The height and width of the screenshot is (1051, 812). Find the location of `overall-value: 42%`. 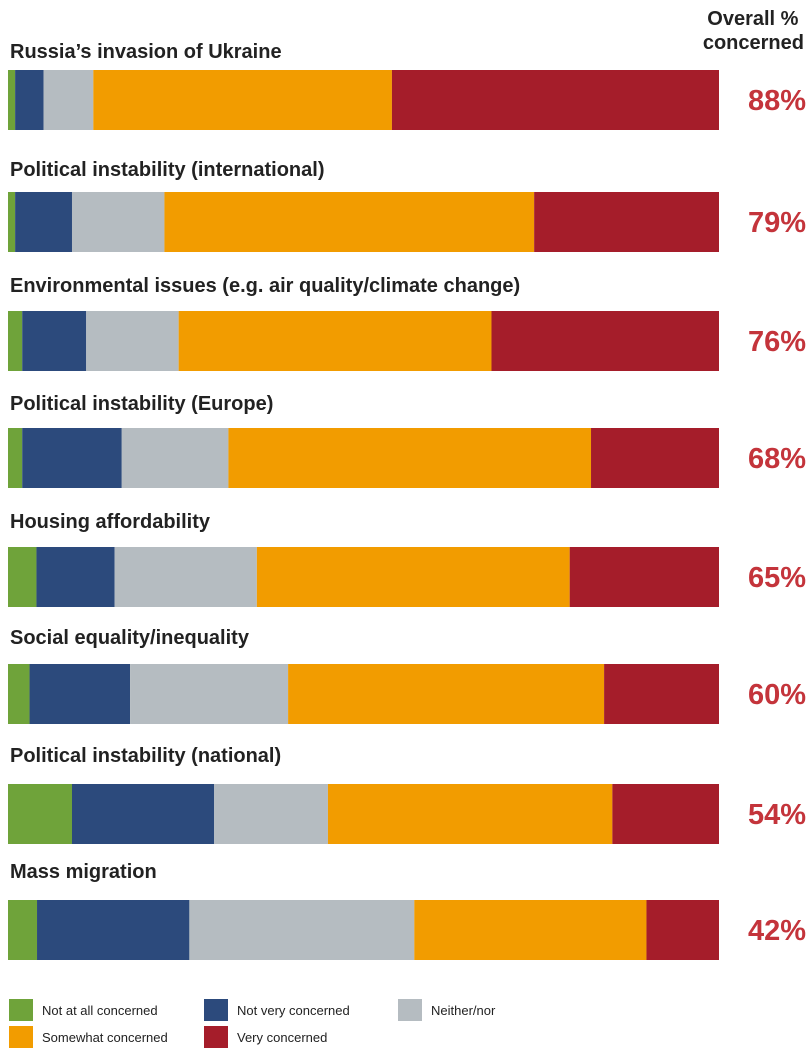

overall-value: 42% is located at coordinates (777, 931).